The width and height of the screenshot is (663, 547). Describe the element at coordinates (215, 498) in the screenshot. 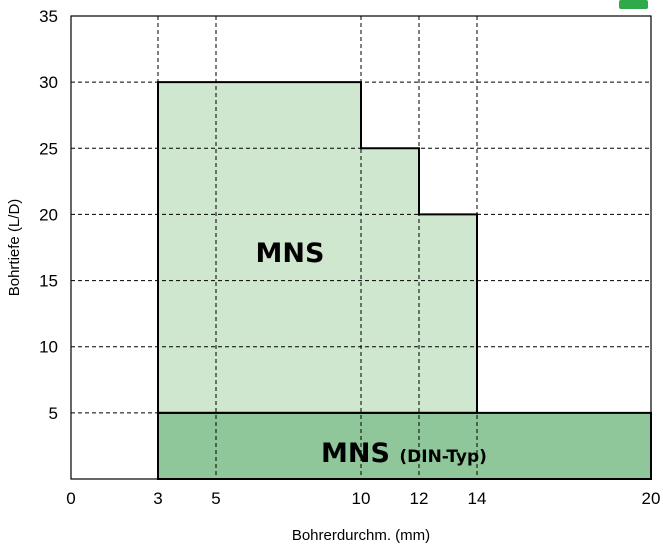

I see `x-tick-label: 5` at that location.